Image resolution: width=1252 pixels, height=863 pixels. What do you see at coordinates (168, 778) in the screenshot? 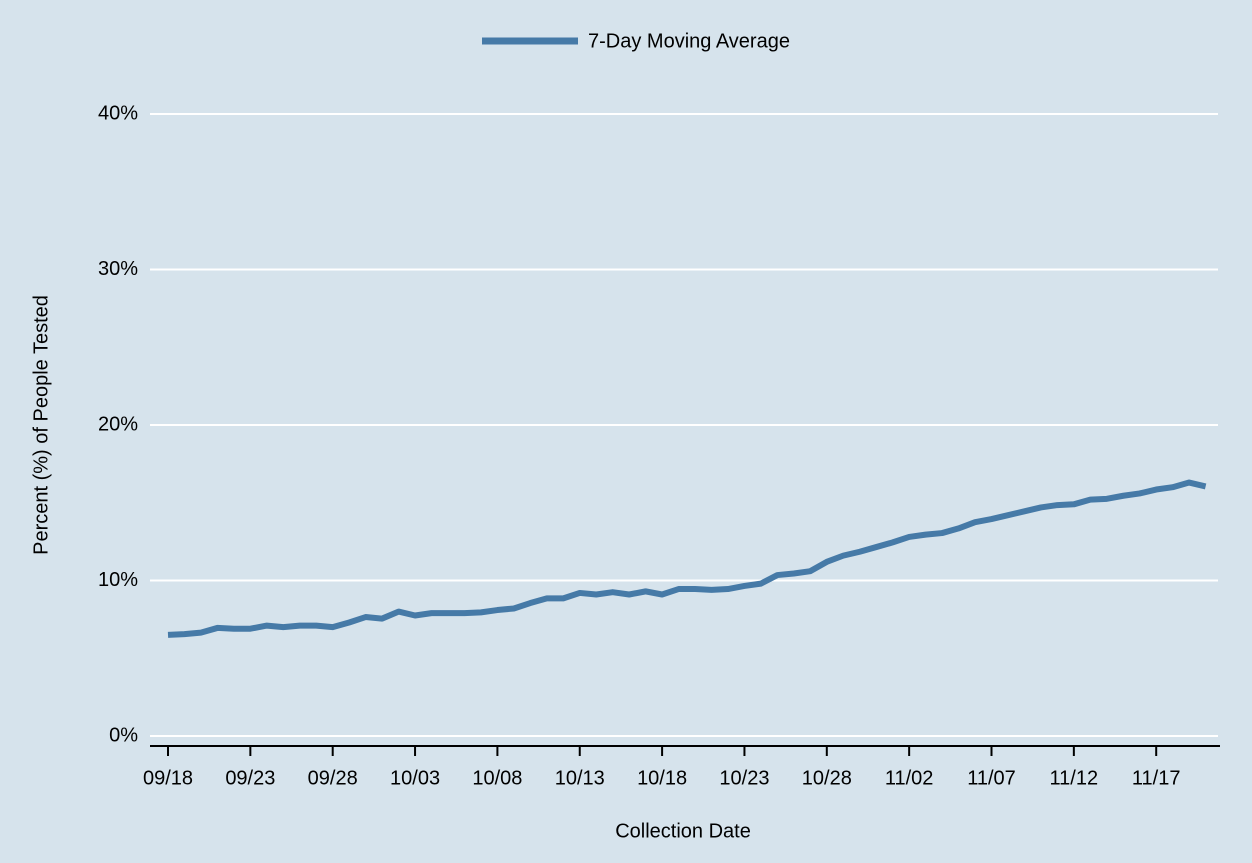
I see `x-tick-label: 09/18` at bounding box center [168, 778].